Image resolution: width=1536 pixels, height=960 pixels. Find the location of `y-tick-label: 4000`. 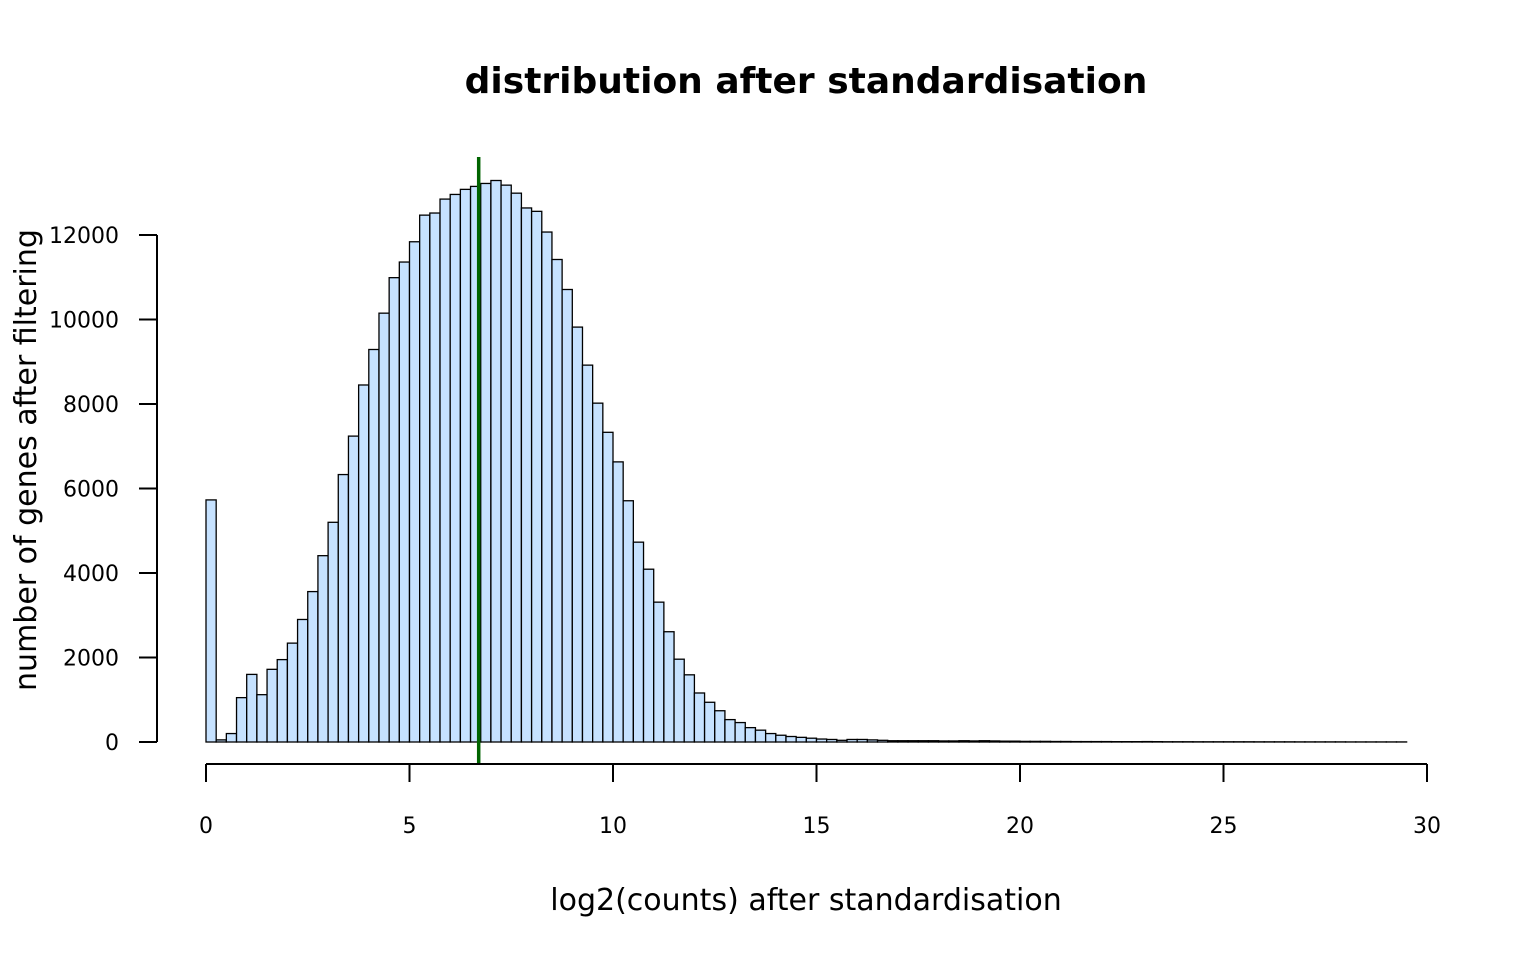

y-tick-label: 4000 is located at coordinates (91, 574).